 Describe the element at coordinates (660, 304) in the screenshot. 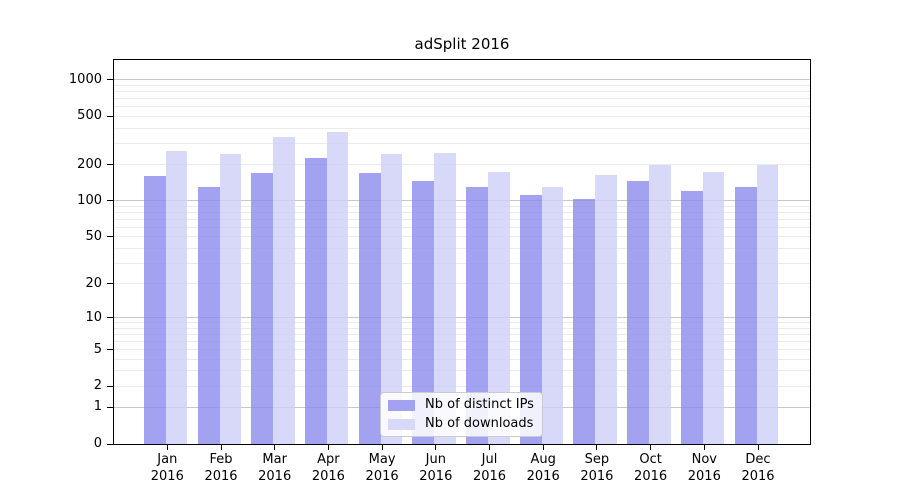

I see `bar-downloads-oct` at that location.